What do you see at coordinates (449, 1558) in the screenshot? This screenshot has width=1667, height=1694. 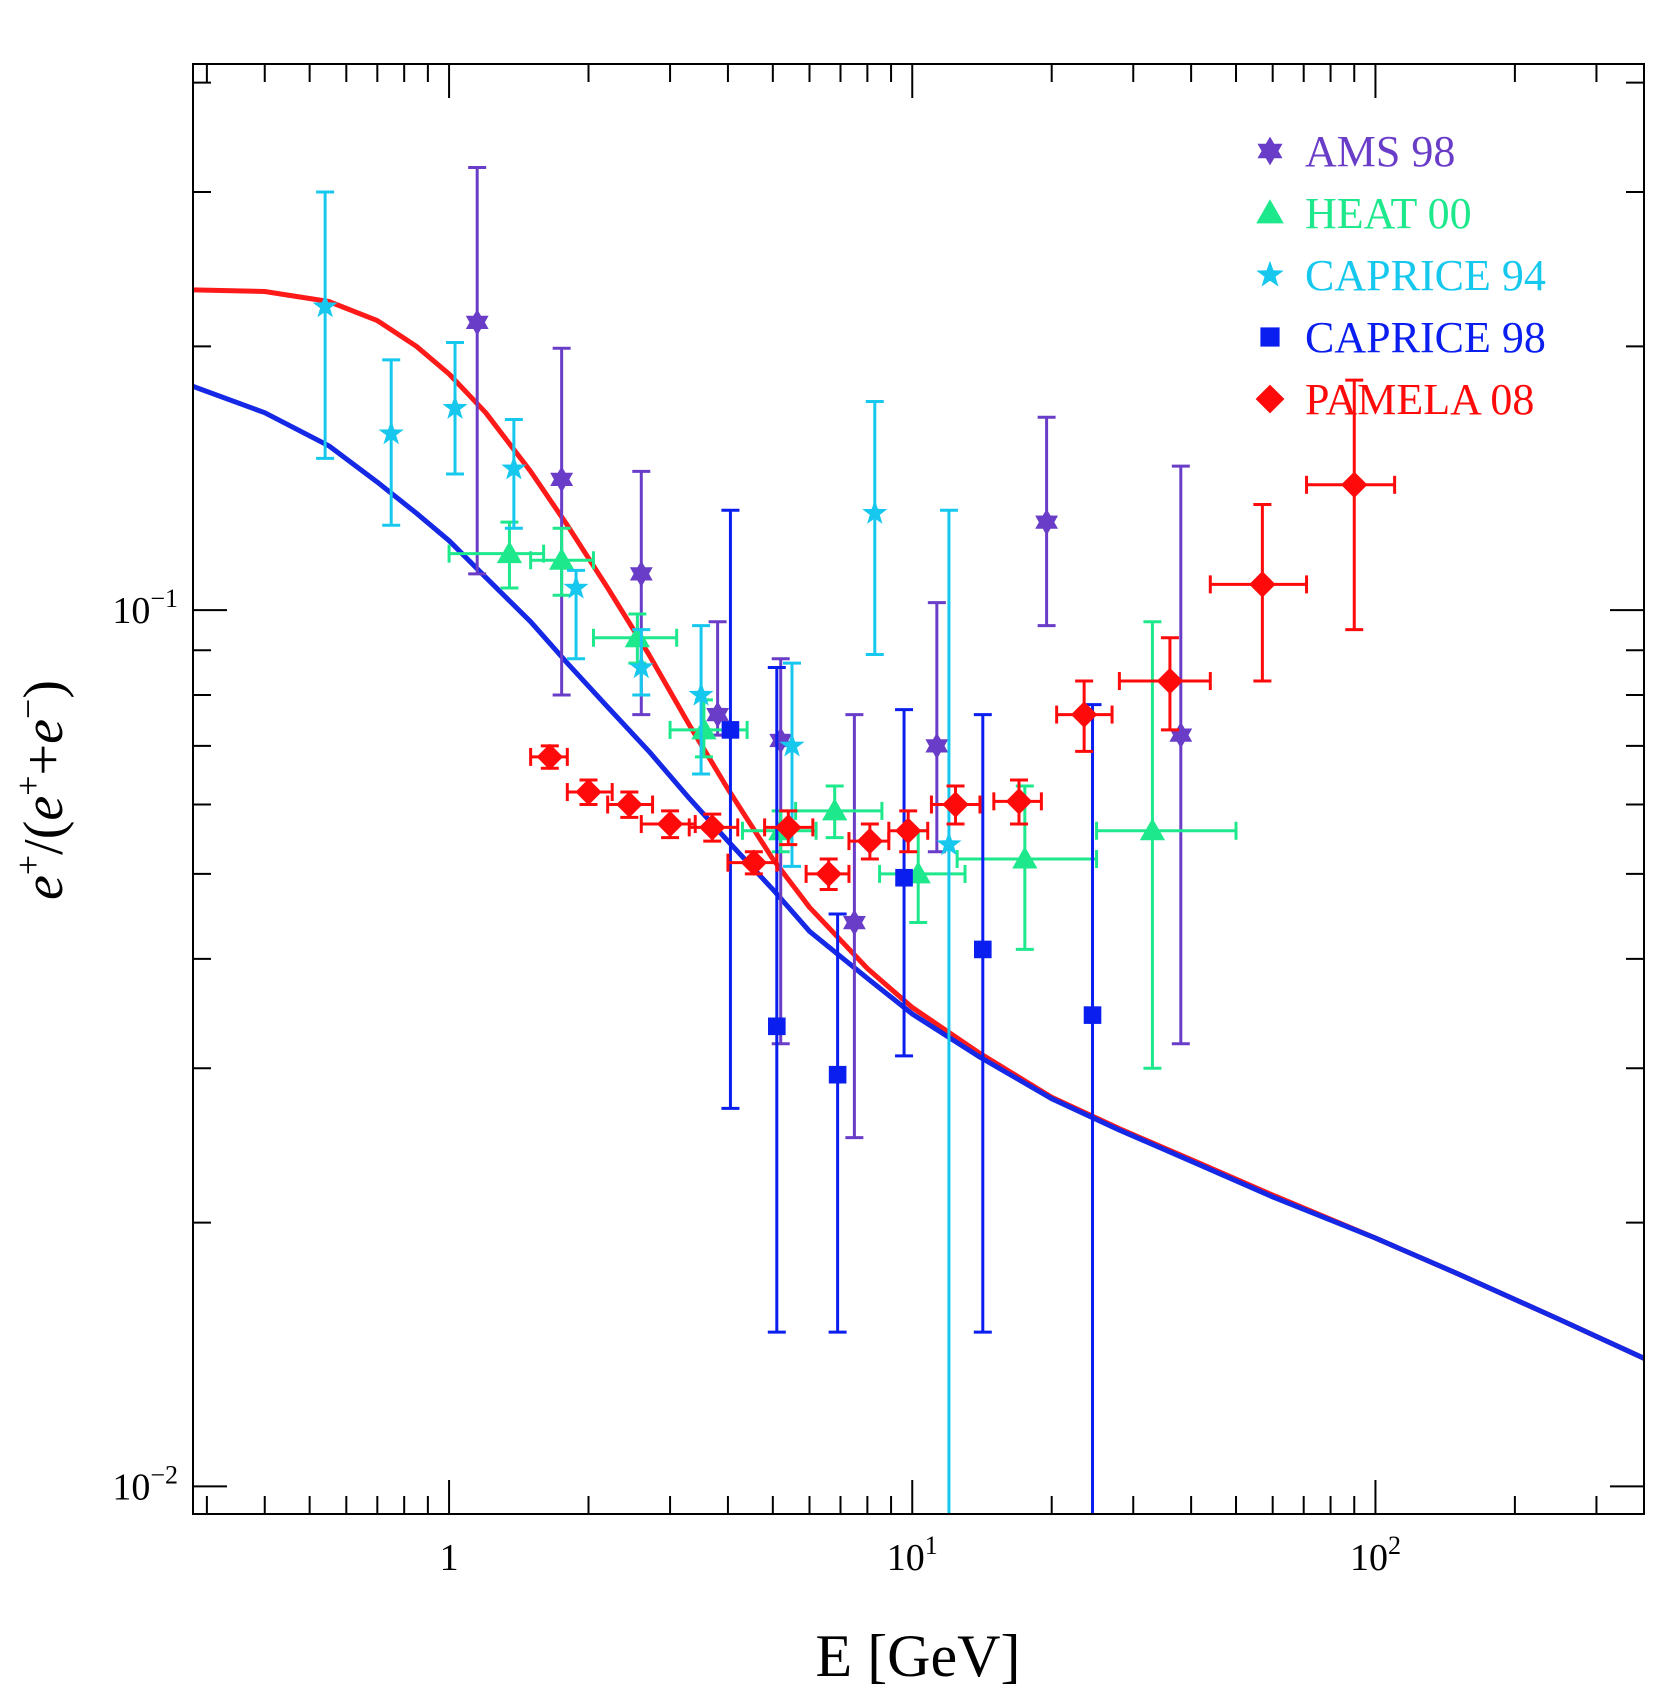 I see `x-tick-label: 1` at bounding box center [449, 1558].